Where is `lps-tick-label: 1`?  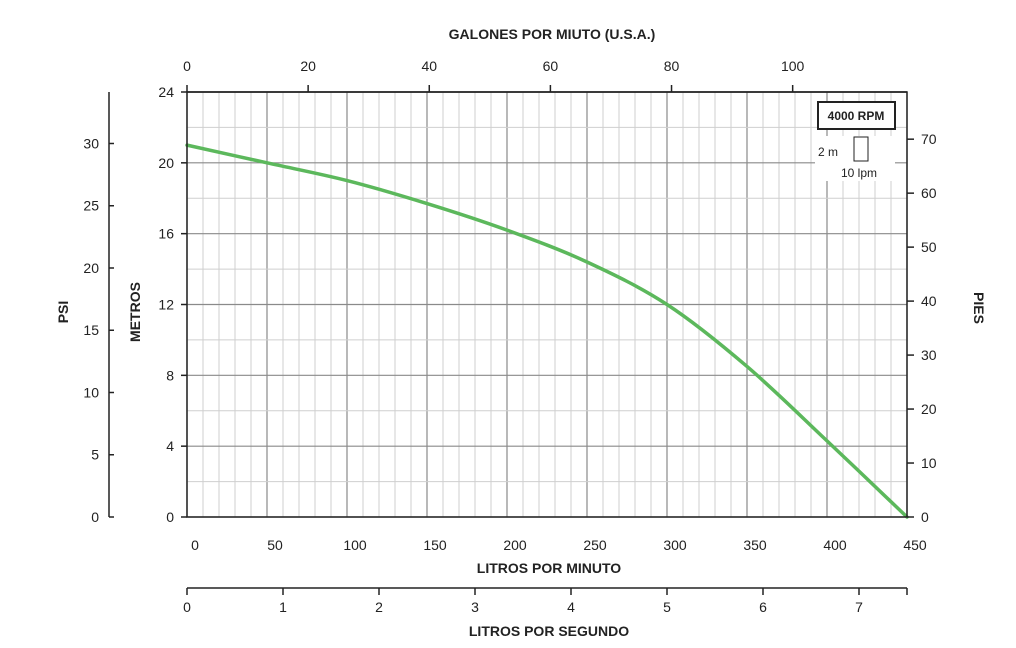 lps-tick-label: 1 is located at coordinates (283, 607).